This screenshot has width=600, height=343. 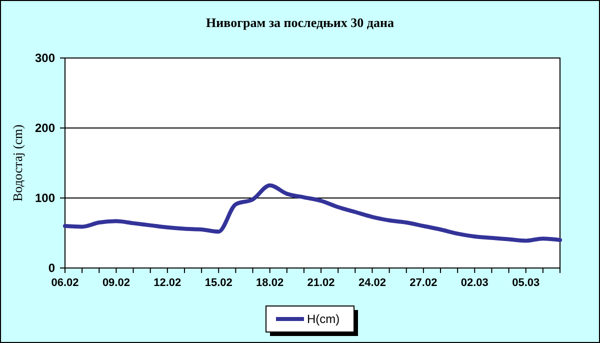 I want to click on x-tick-label: 24.02, so click(x=372, y=283).